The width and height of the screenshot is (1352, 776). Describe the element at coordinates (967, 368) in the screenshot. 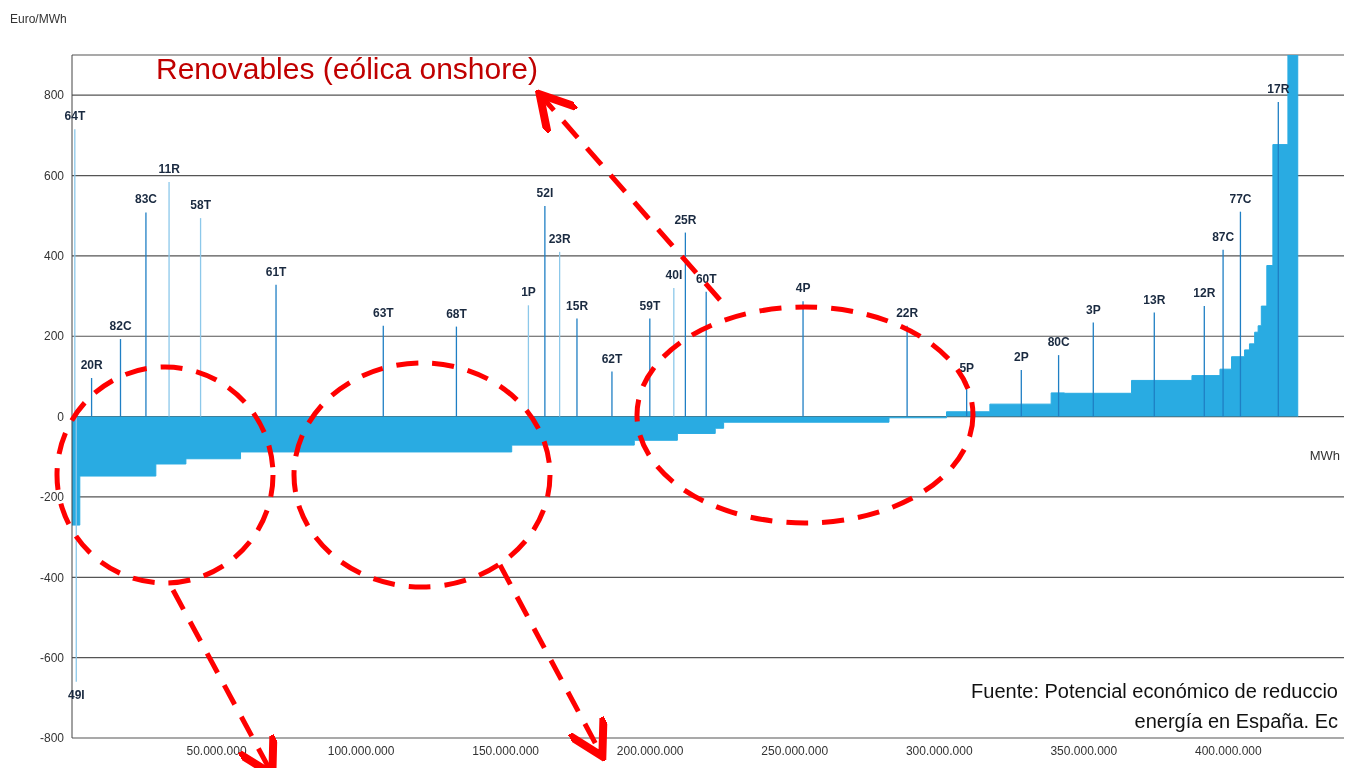

I see `annotation: 5P` at that location.